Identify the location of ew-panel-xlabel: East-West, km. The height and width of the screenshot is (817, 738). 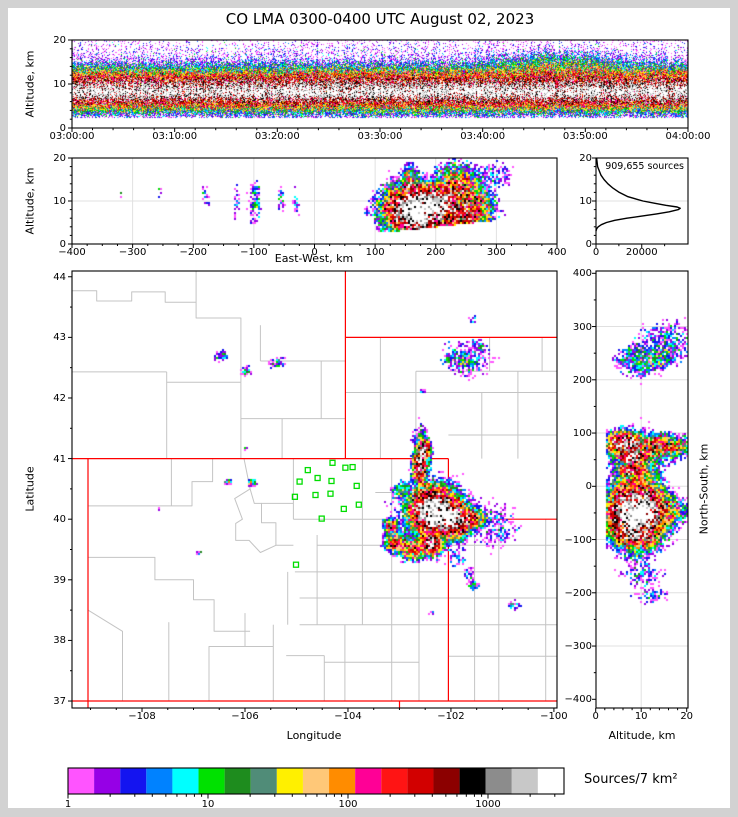
(314, 258).